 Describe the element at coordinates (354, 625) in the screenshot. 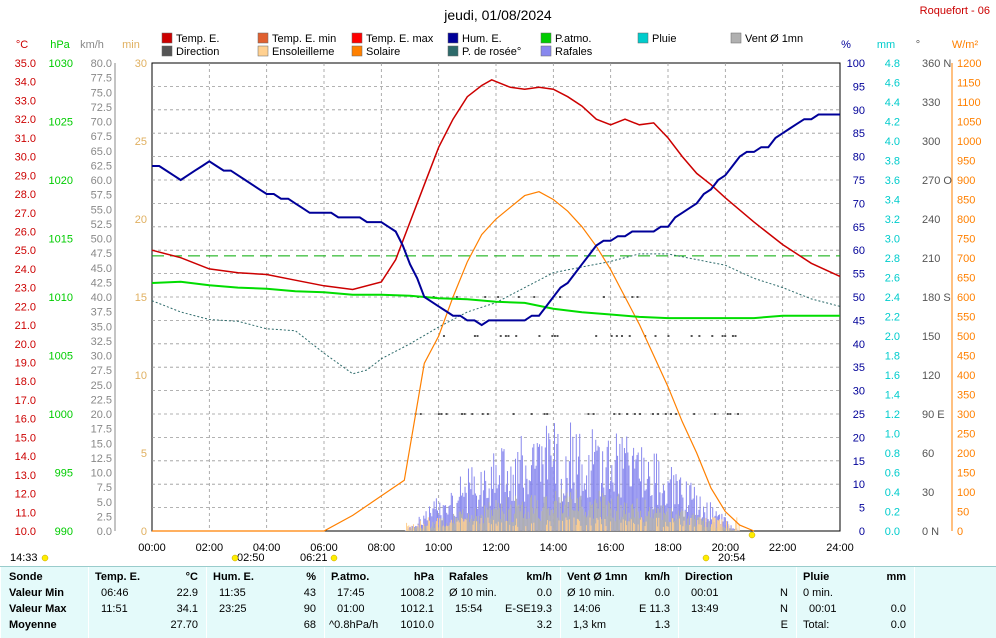

I see `patmo-trend: ^0.8hPa/h` at that location.